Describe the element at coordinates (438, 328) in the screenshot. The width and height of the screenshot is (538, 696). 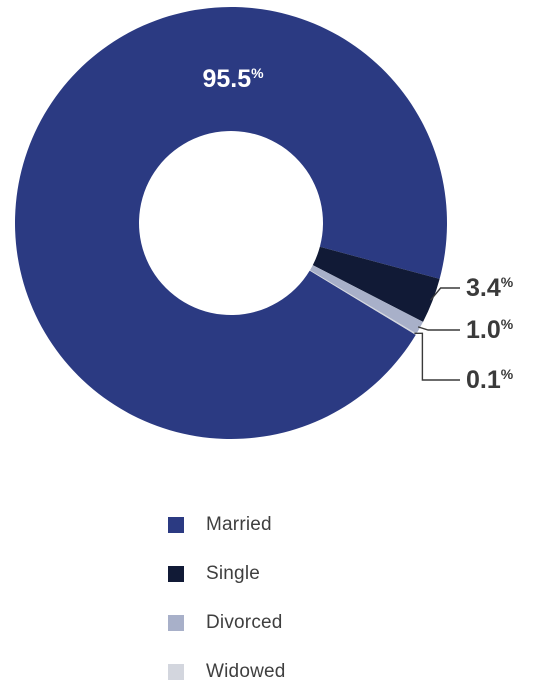
I see `leader-line-divorced` at that location.